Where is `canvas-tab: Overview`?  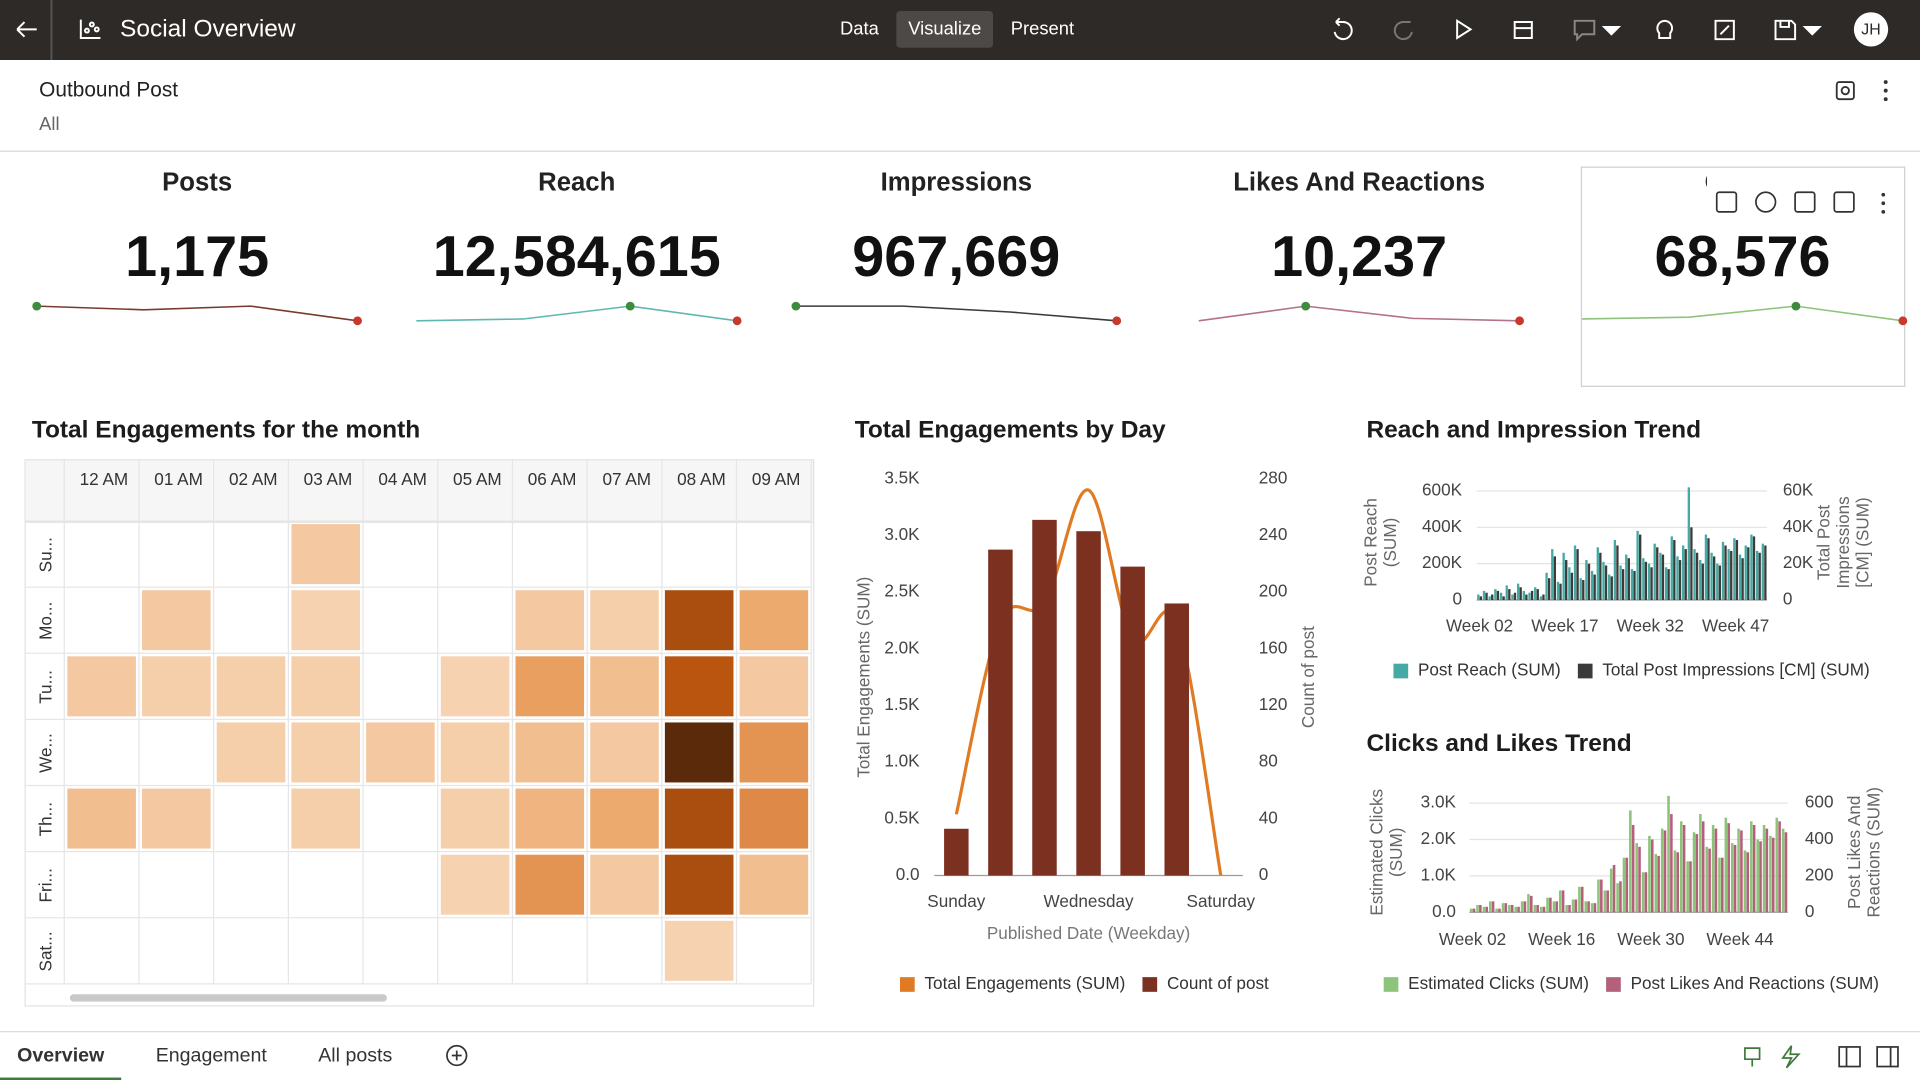 canvas-tab: Overview is located at coordinates (61, 1056).